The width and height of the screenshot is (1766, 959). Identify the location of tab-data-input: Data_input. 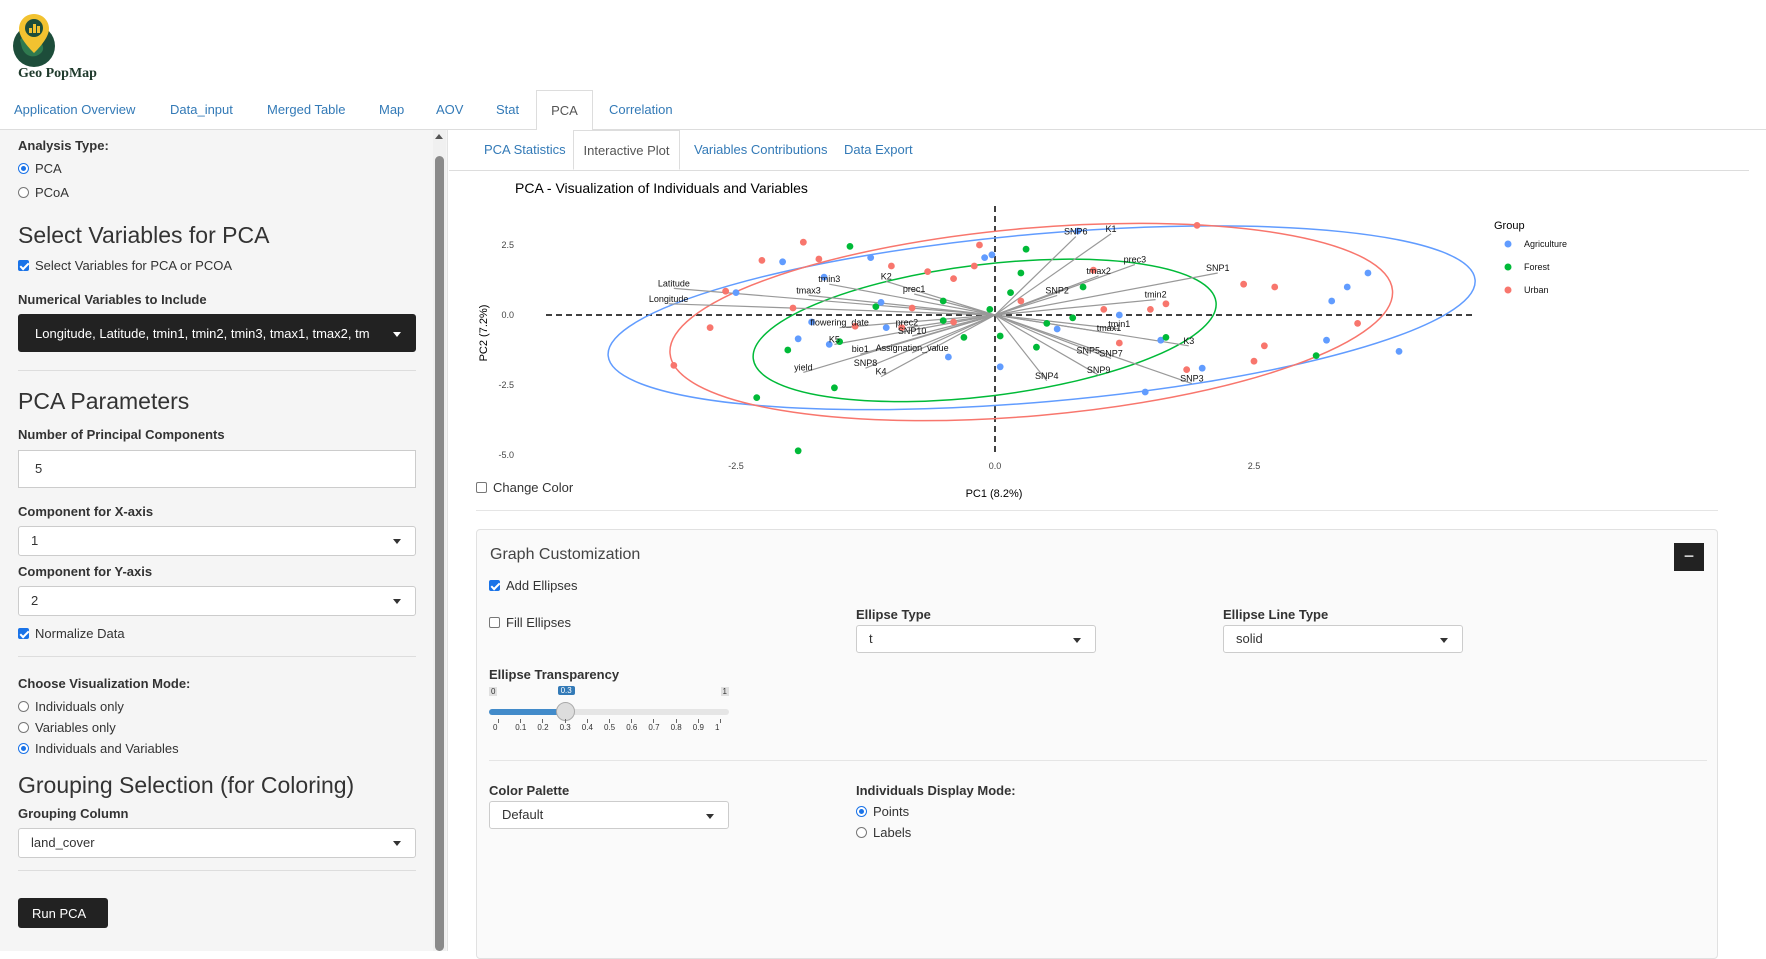
(201, 109).